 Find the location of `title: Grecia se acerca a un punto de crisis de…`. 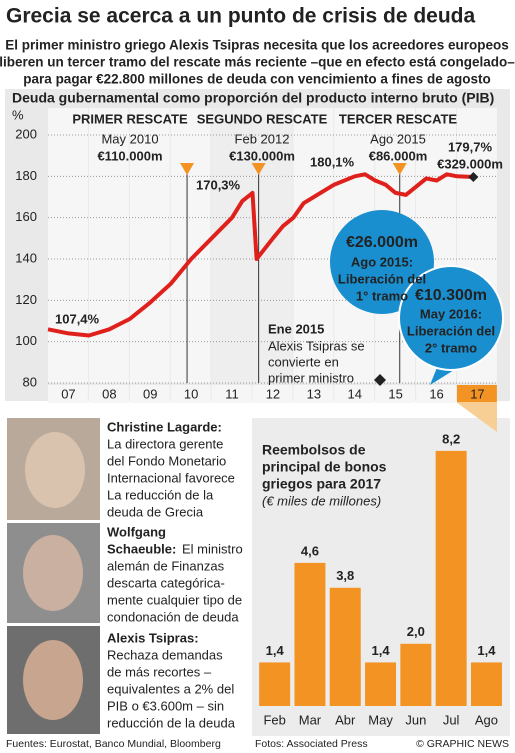

title: Grecia se acerca a un punto de crisis de… is located at coordinates (241, 16).